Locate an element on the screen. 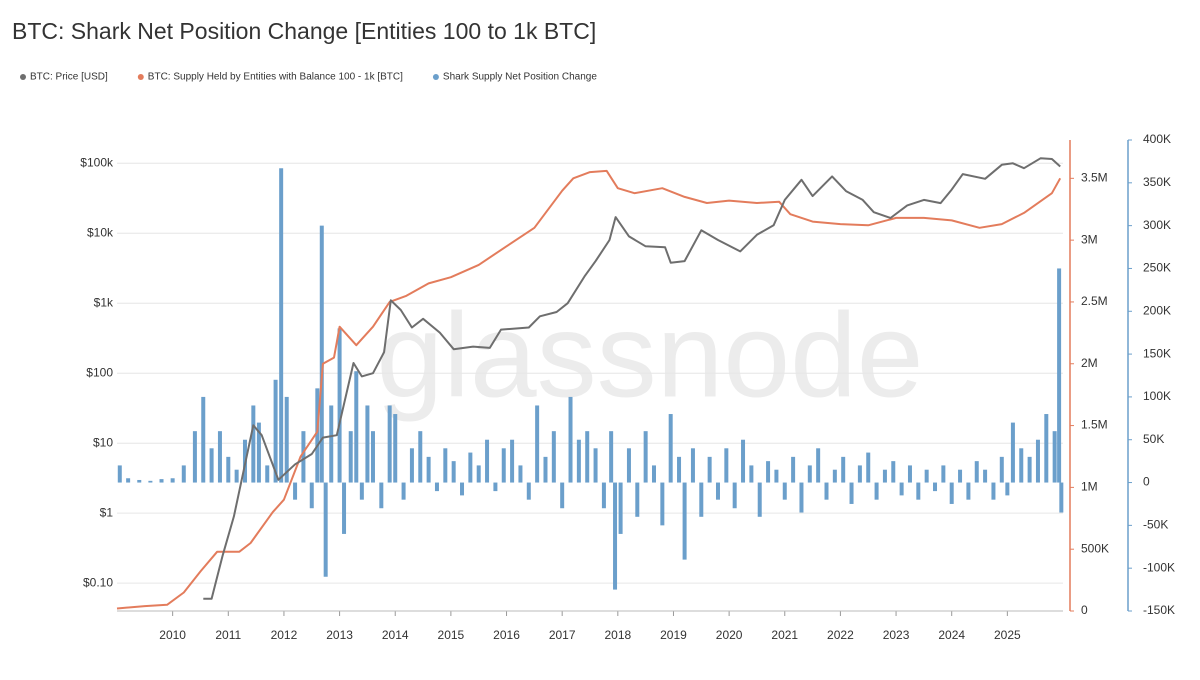 The height and width of the screenshot is (680, 1200). x-tick-label: 2025 is located at coordinates (1007, 635).